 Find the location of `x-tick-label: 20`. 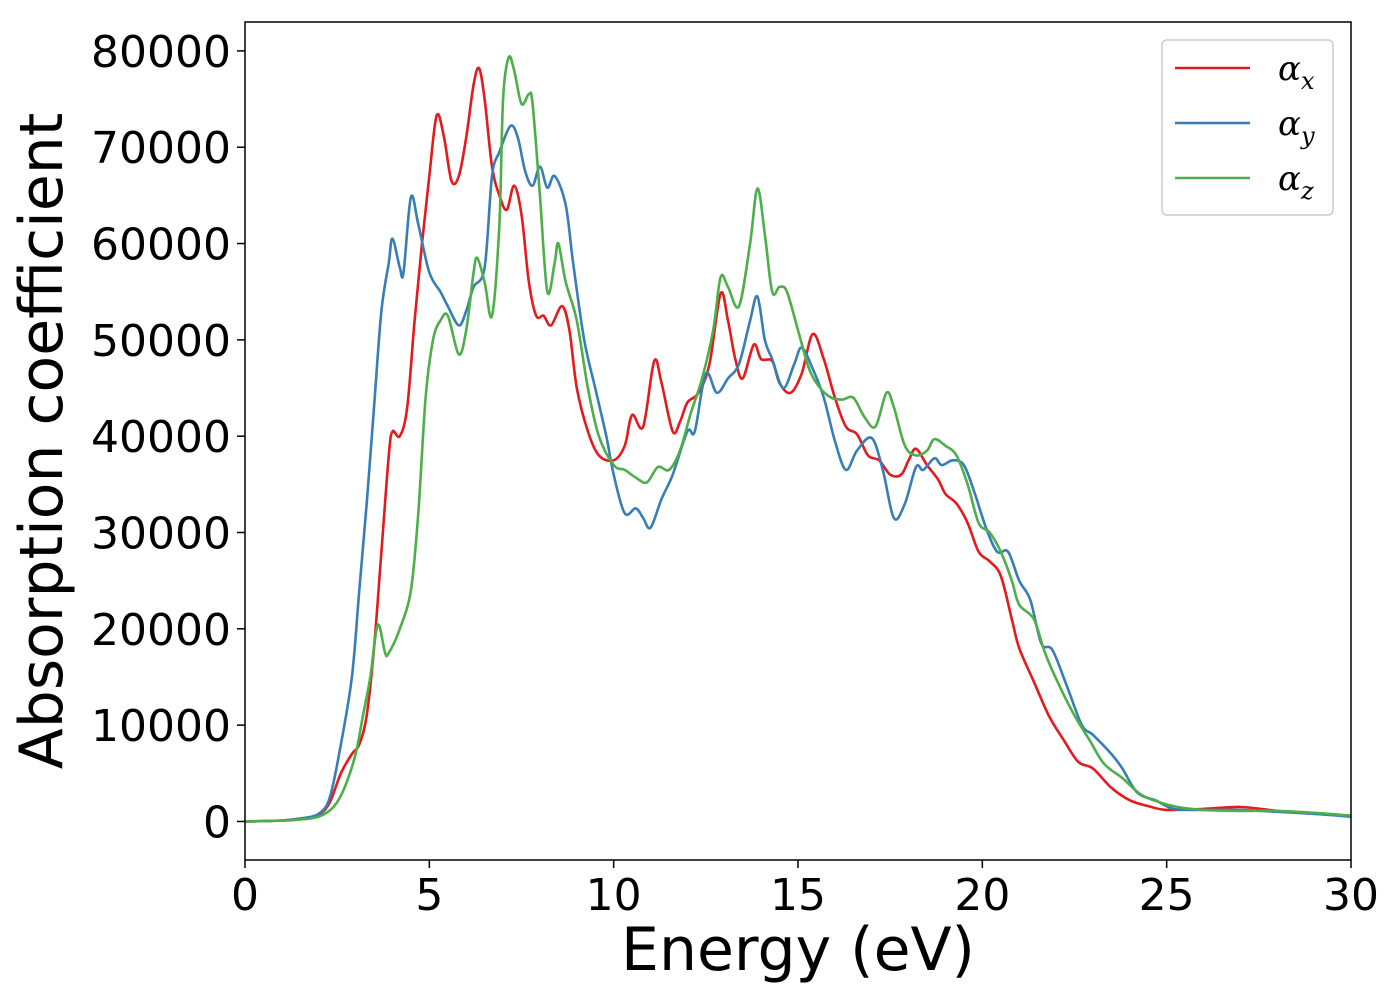

x-tick-label: 20 is located at coordinates (982, 895).